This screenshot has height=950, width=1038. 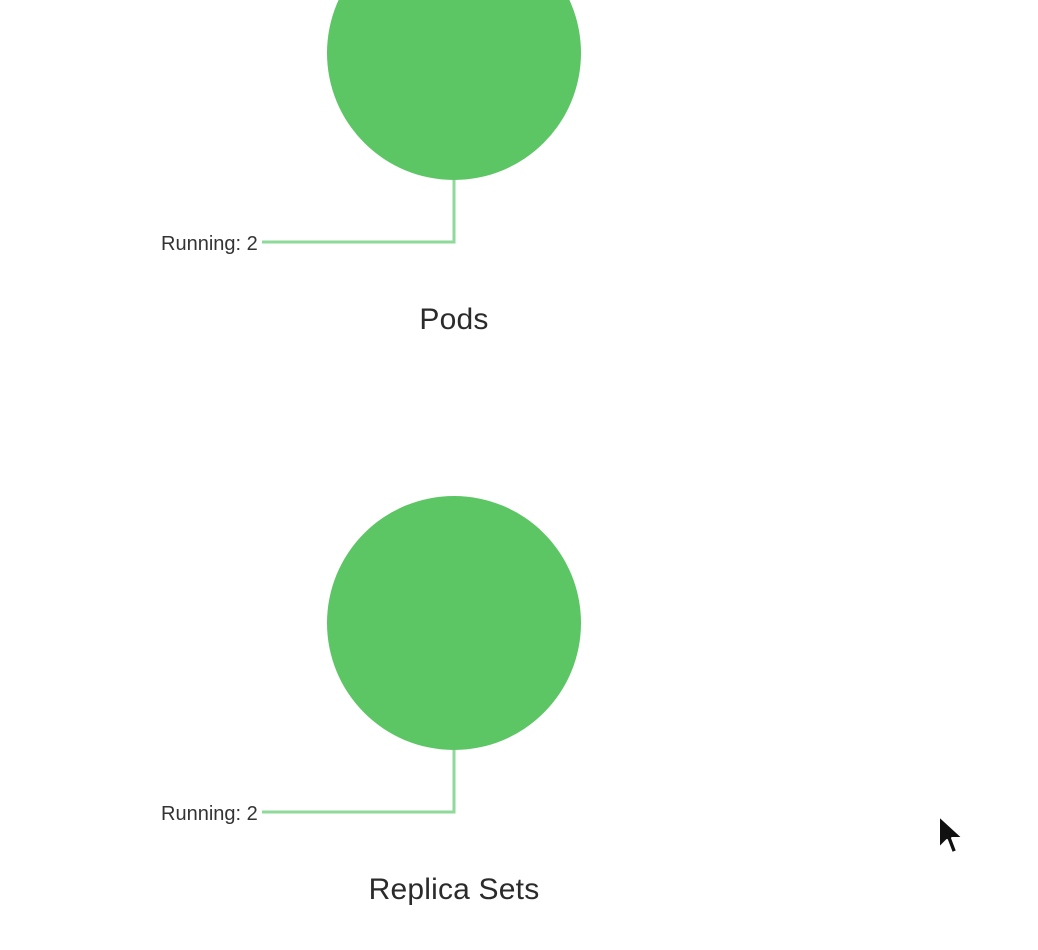 I want to click on replica-sets-title: Replica Sets, so click(x=454, y=889).